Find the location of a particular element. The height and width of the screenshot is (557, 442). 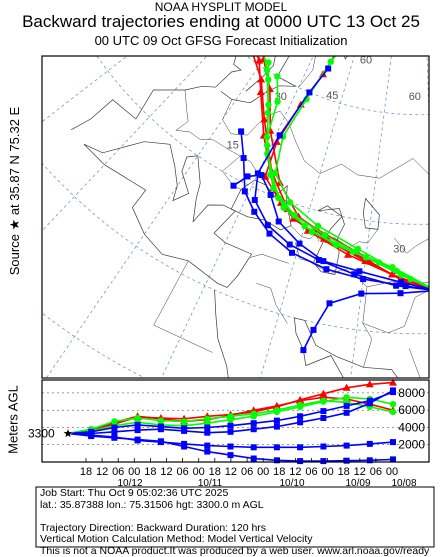

grid-label: 45 is located at coordinates (332, 96).